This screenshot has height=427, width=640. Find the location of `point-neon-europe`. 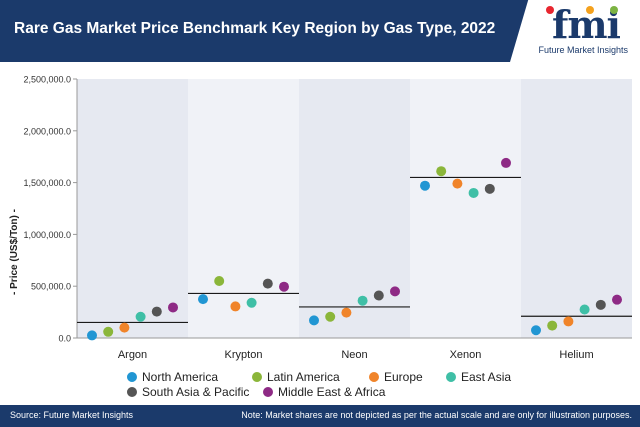

point-neon-europe is located at coordinates (346, 312).